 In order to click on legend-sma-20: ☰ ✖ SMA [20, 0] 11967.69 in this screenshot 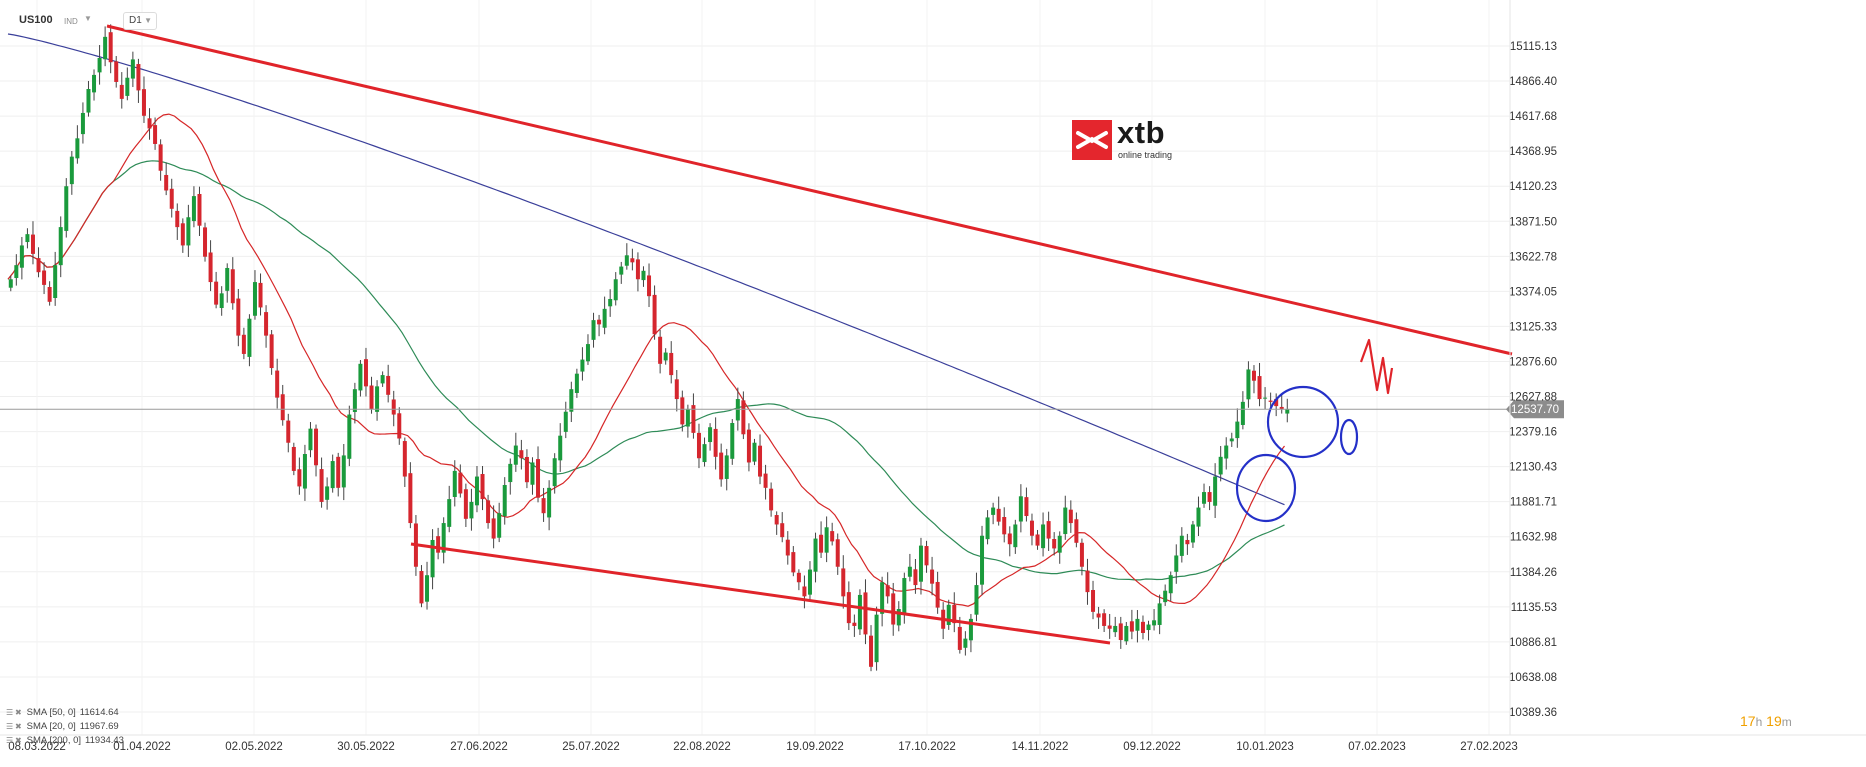, I will do `click(62, 726)`.